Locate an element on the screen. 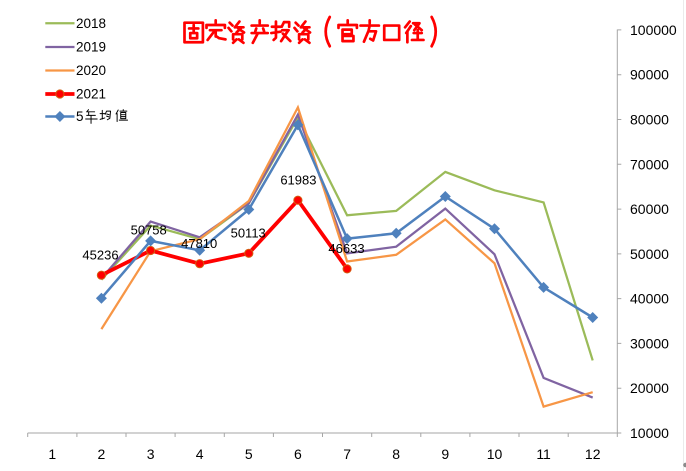 This screenshot has width=686, height=471. svg-text: 90000 is located at coordinates (649, 75).